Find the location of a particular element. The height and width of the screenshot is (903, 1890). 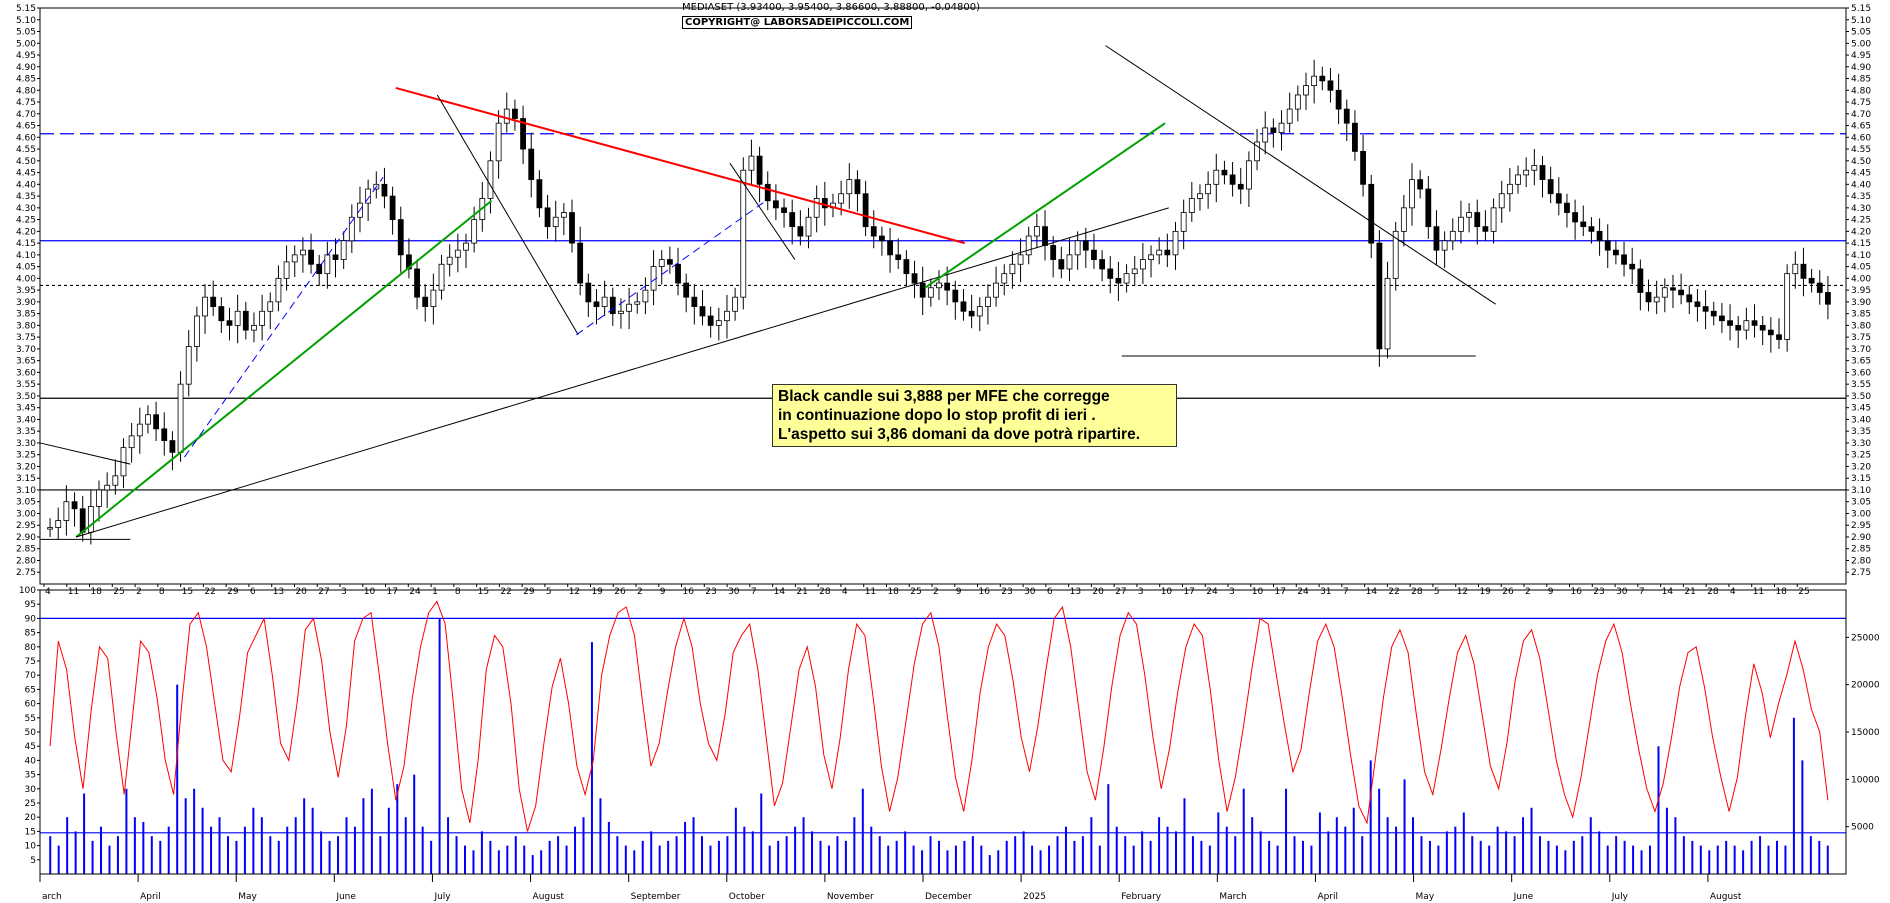

price-tick-label-left: 5.05 is located at coordinates (26, 33).